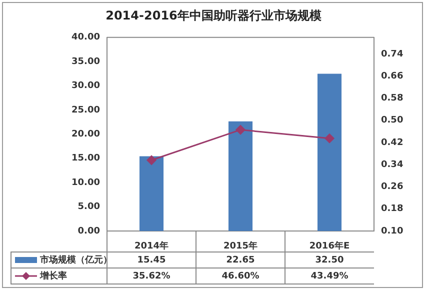  Describe the element at coordinates (392, 99) in the screenshot. I see `y2-tick-label: 0.58` at that location.